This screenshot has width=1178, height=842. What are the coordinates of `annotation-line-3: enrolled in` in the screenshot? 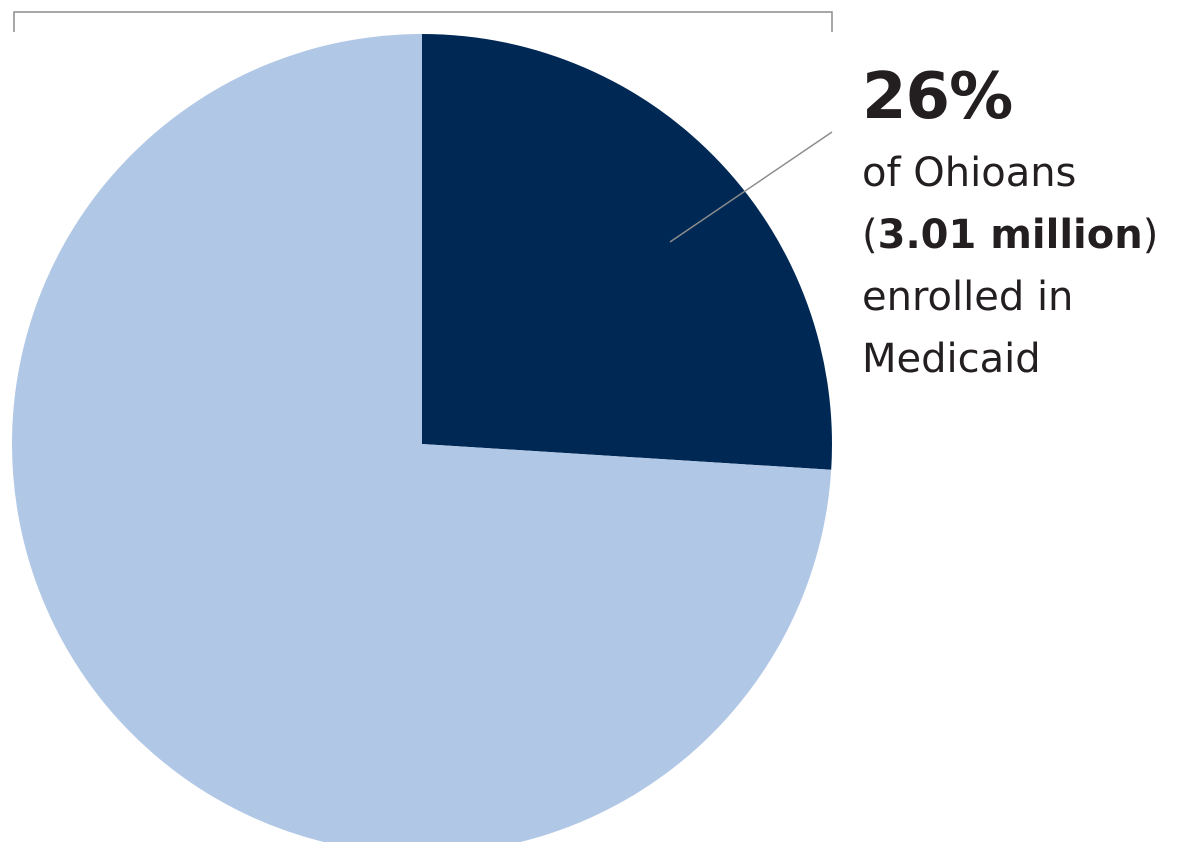 It's located at (968, 297).